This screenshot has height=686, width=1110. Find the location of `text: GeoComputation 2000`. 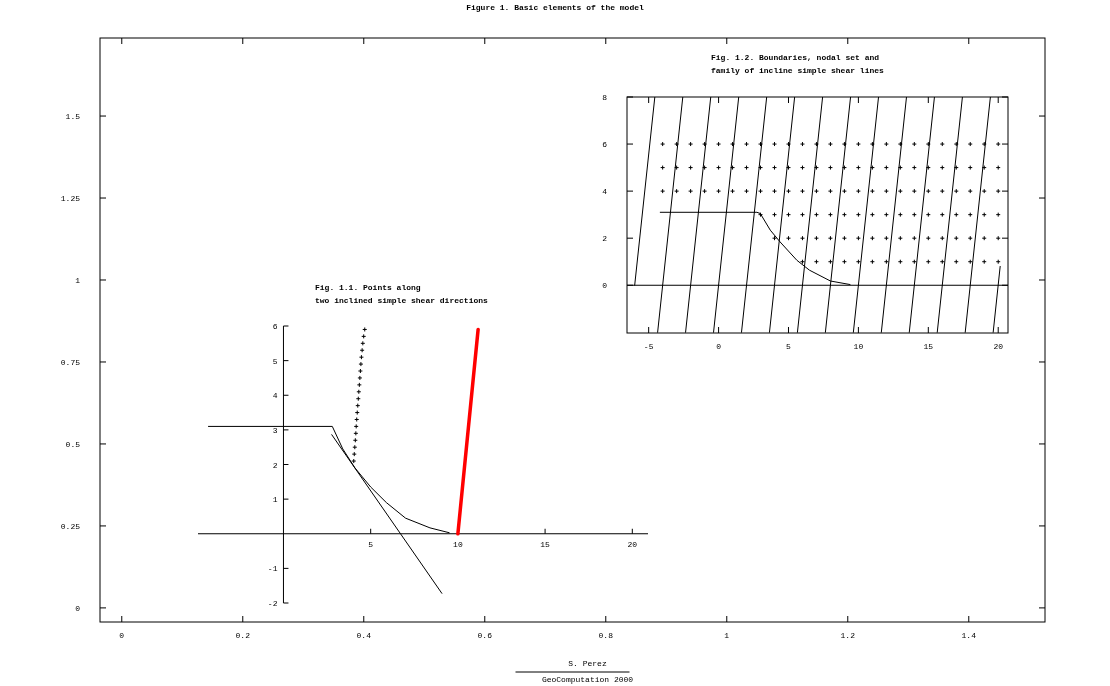

text: GeoComputation 2000 is located at coordinates (587, 679).